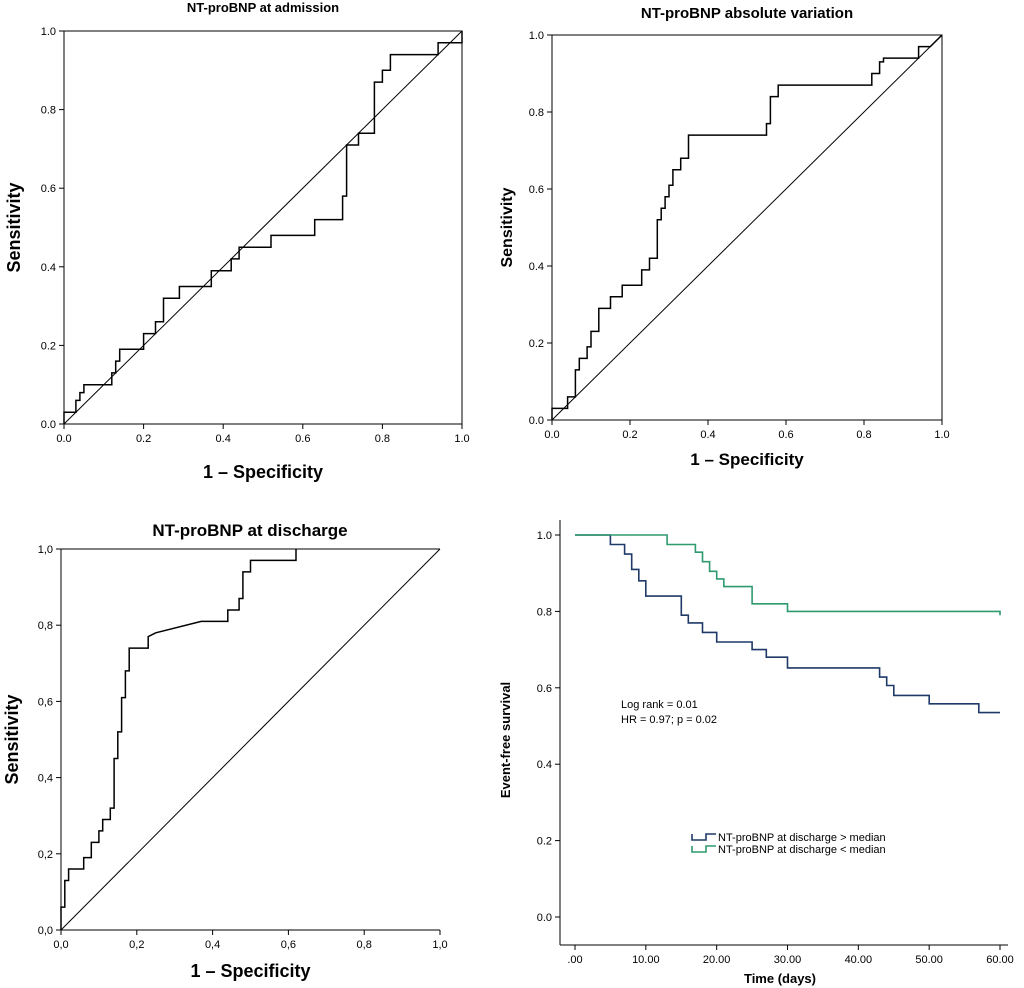 This screenshot has width=1024, height=988. Describe the element at coordinates (536, 36) in the screenshot. I see `chart2-y-tick-label: 1.0` at that location.